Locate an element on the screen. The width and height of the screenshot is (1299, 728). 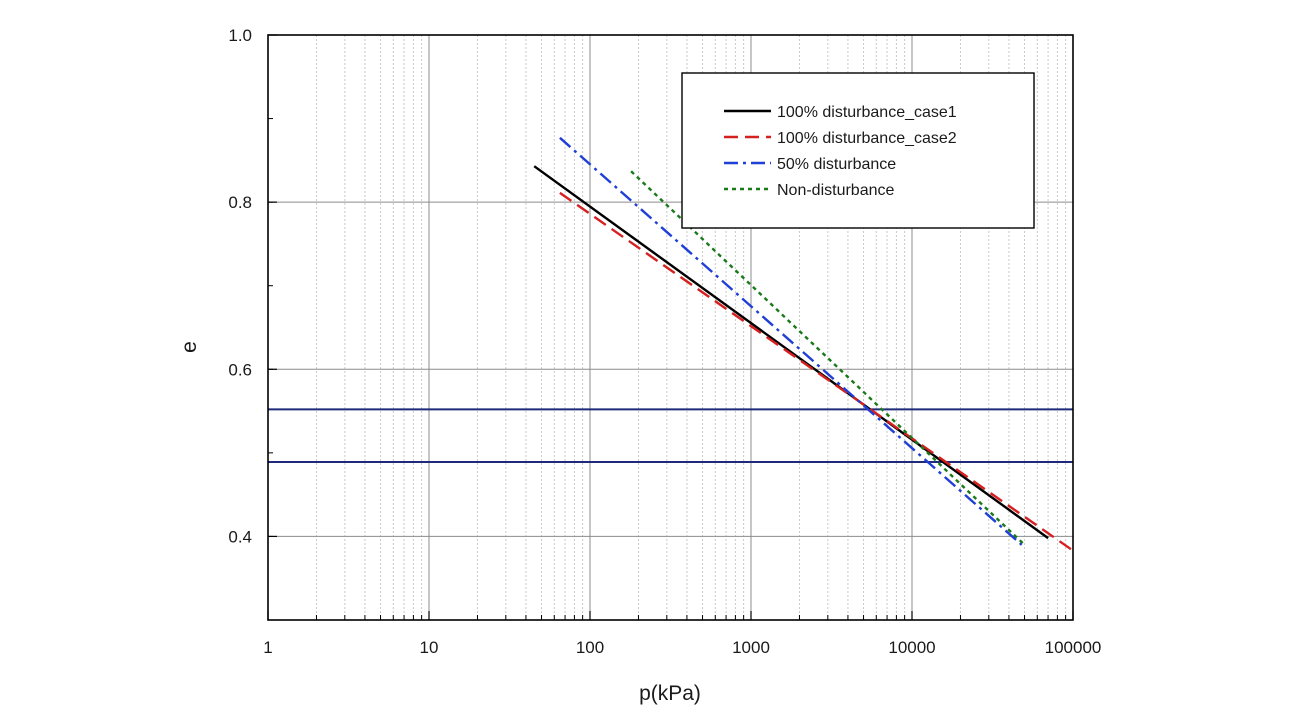
legend-label: 50% disturbance is located at coordinates (836, 164).